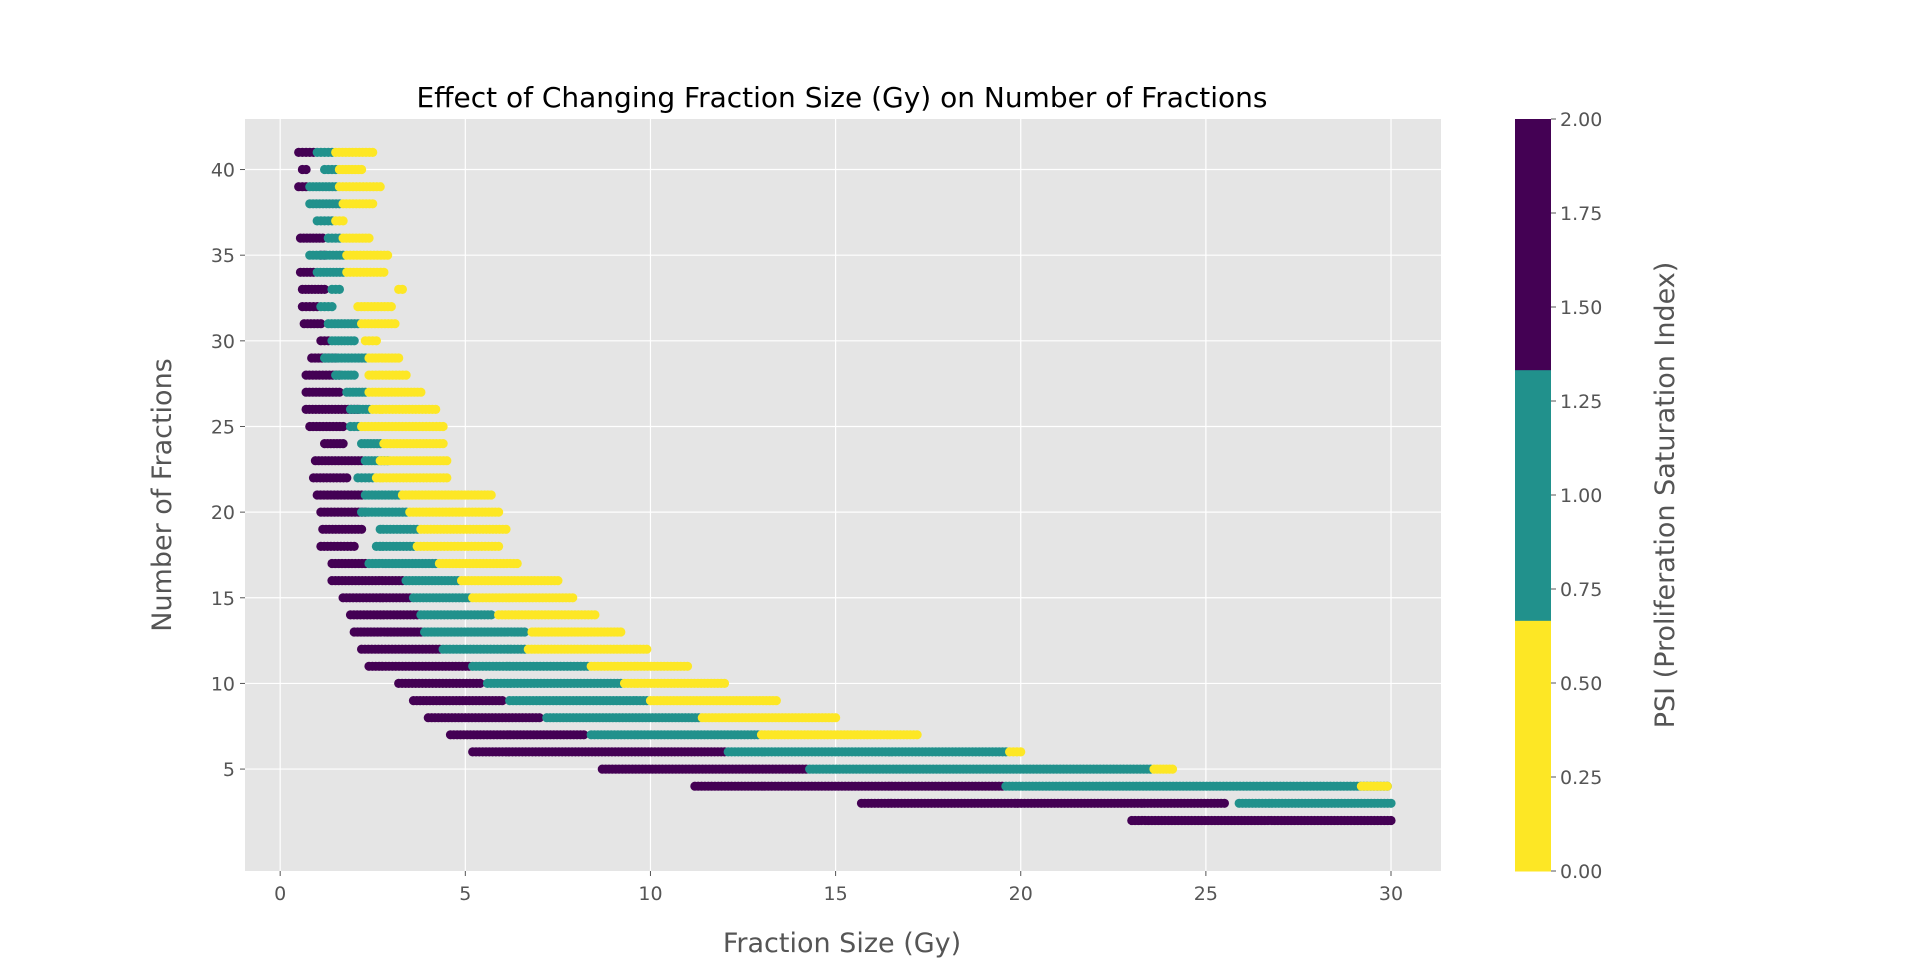  Describe the element at coordinates (1206, 894) in the screenshot. I see `x-tick-label: 25` at that location.